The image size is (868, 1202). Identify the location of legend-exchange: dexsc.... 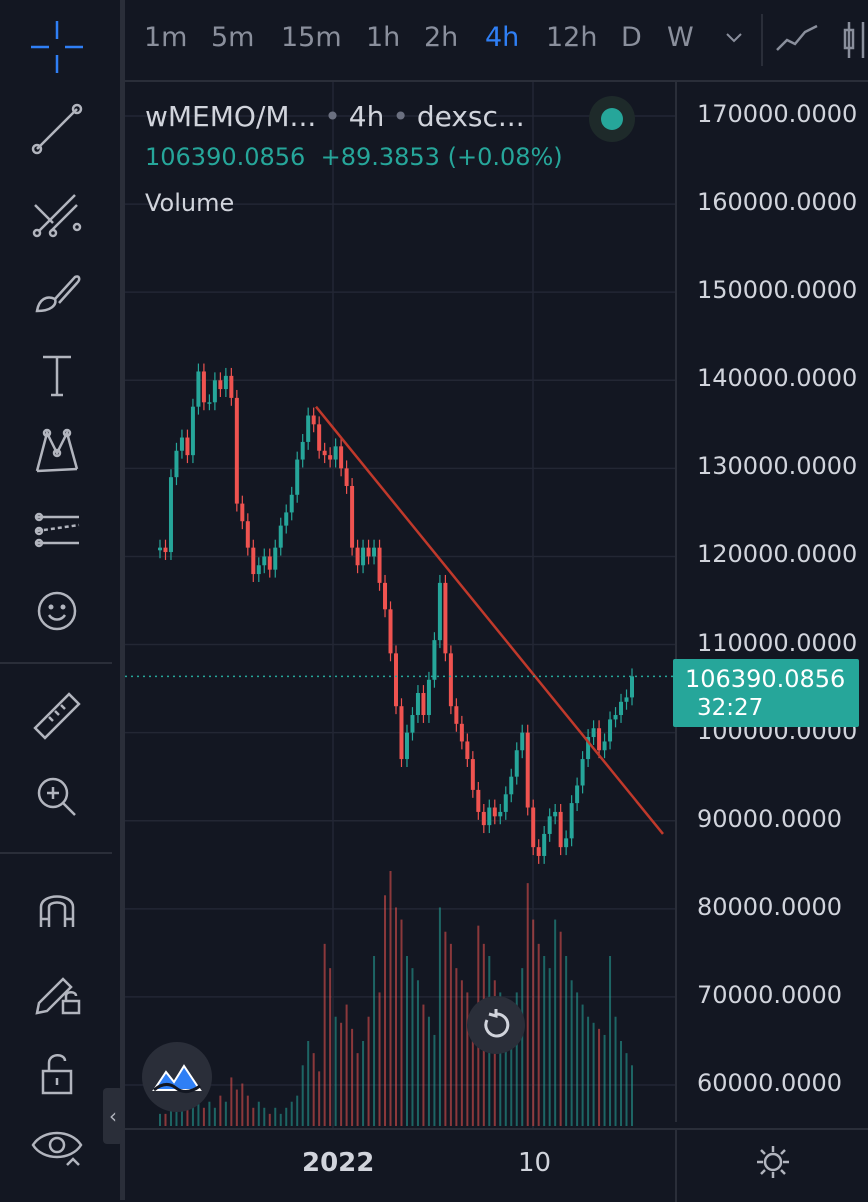
(470, 116).